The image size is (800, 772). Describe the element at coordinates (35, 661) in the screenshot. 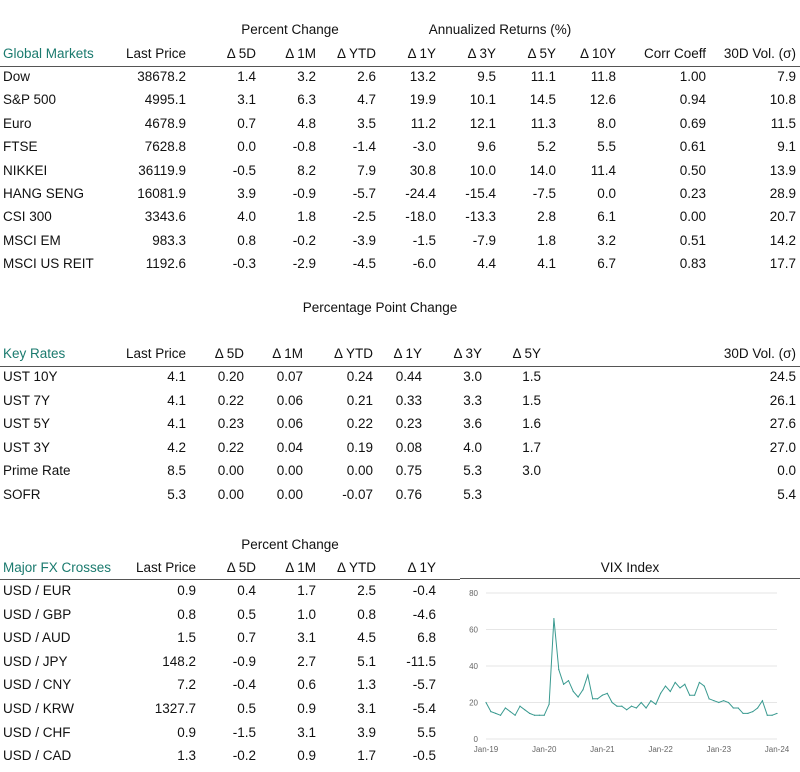

I see `row-label: USD / JPY` at that location.